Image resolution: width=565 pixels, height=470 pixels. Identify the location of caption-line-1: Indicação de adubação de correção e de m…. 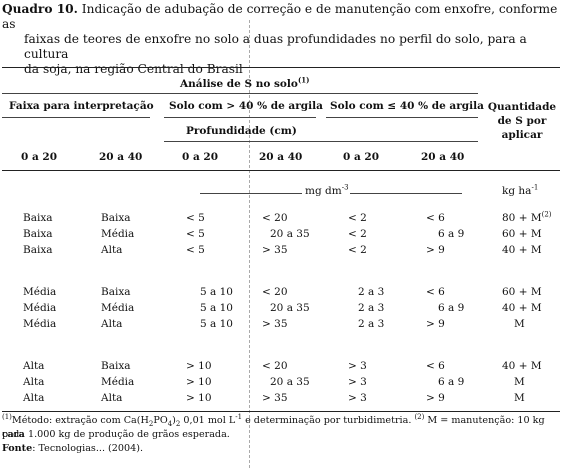
(280, 16).